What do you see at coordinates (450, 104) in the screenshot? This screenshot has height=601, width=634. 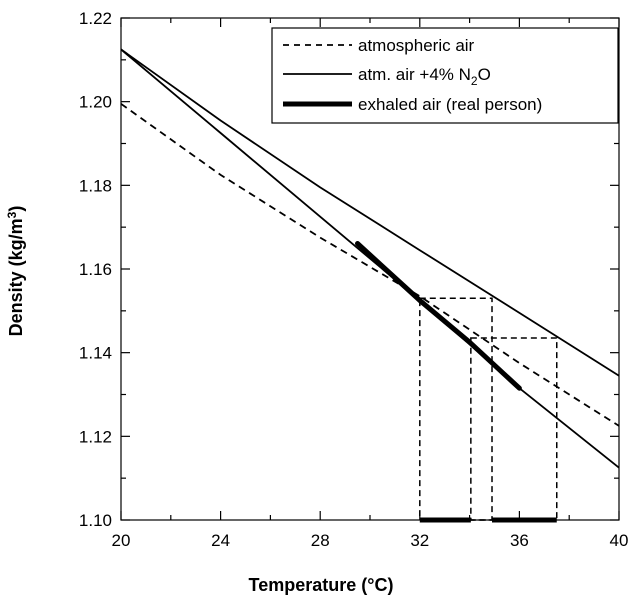 I see `legend-label-exhaled-air: exhaled air (real person)` at bounding box center [450, 104].